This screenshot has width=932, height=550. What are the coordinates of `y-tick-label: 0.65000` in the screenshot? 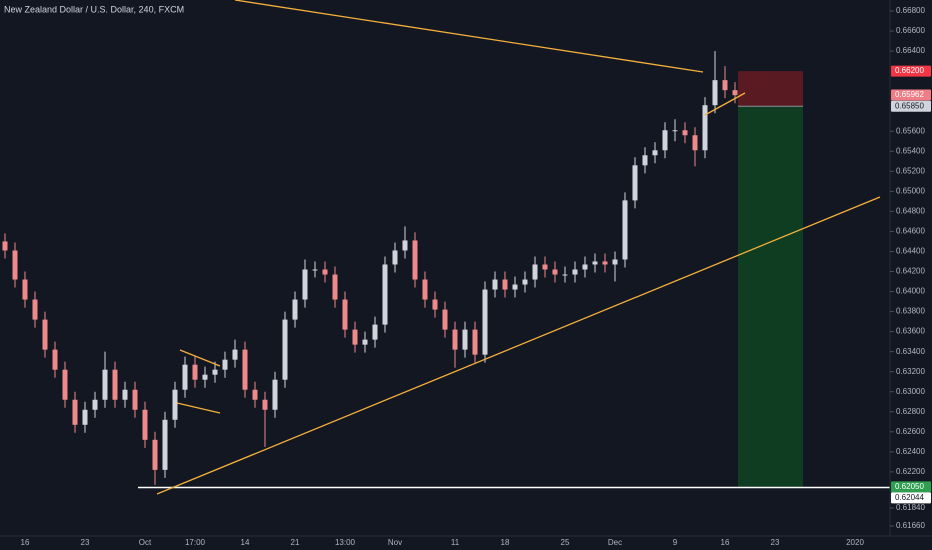 It's located at (910, 190).